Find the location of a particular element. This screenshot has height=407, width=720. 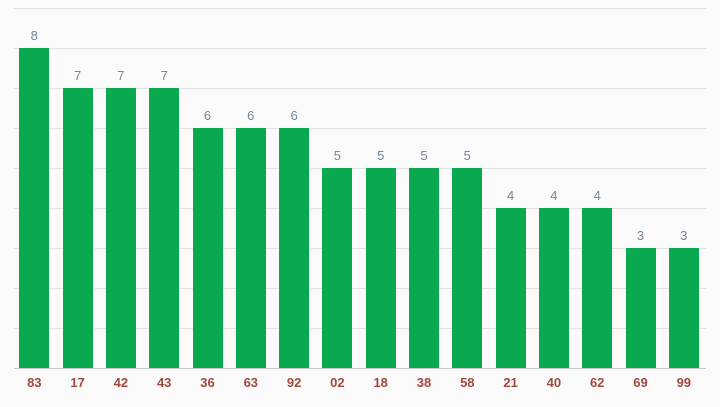

x-axis-label: 99 is located at coordinates (684, 382).